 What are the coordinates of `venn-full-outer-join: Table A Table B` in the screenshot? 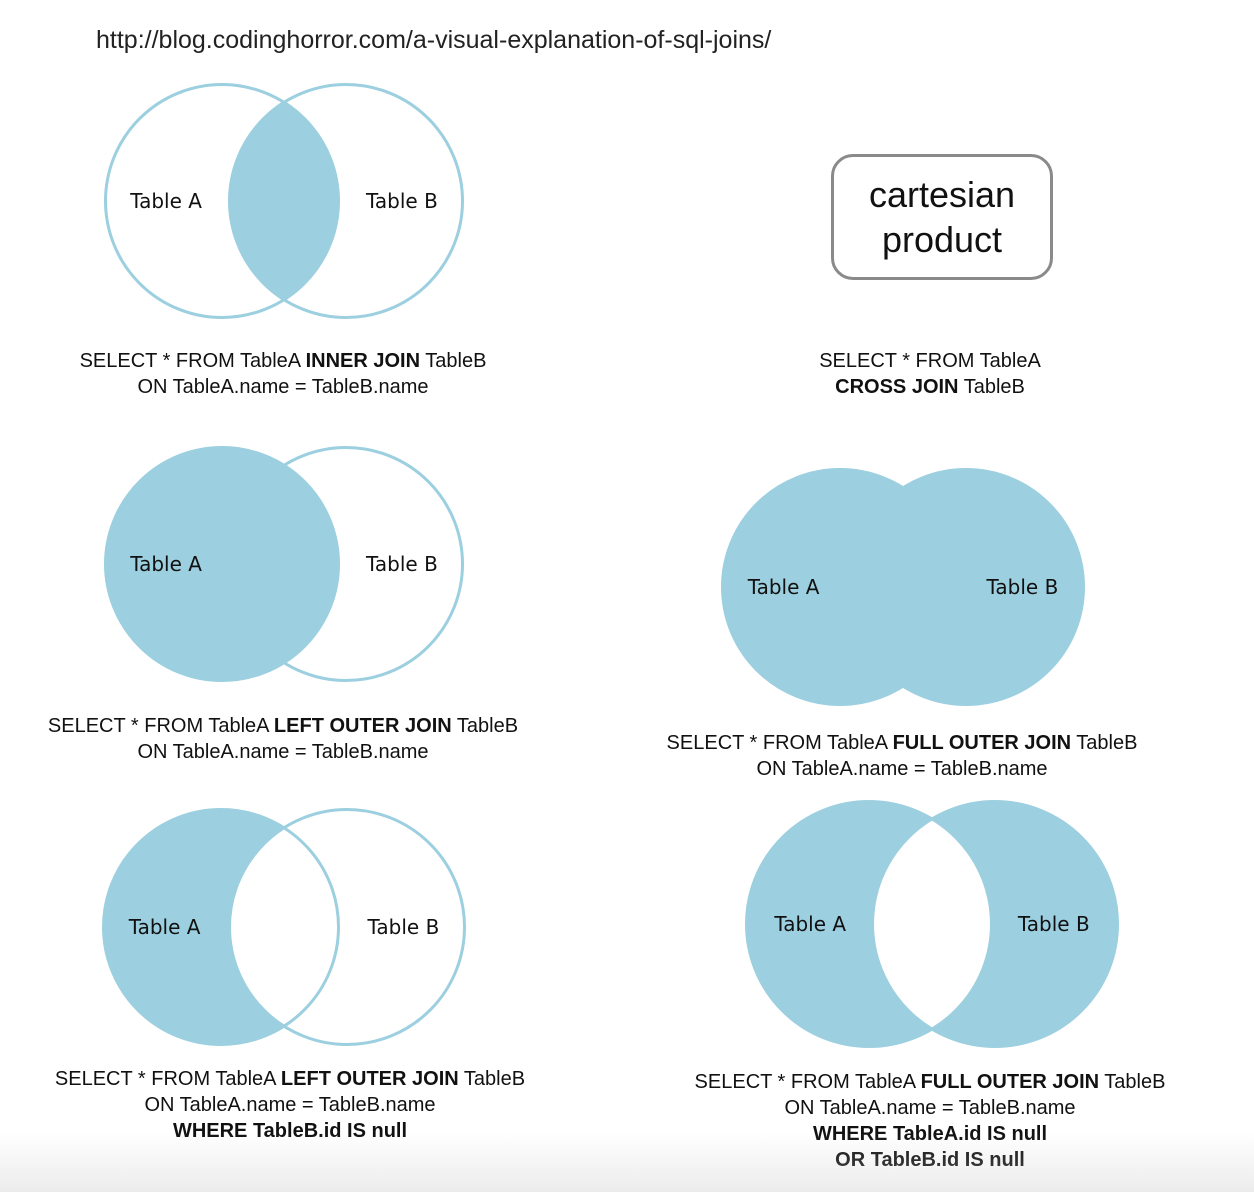 It's located at (903, 587).